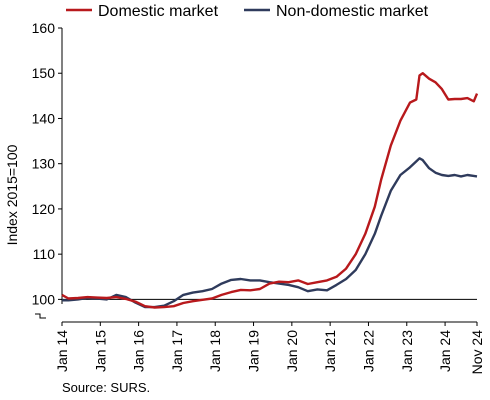 This screenshot has width=490, height=400. What do you see at coordinates (445, 351) in the screenshot?
I see `x-tick-label: Jan 24` at bounding box center [445, 351].